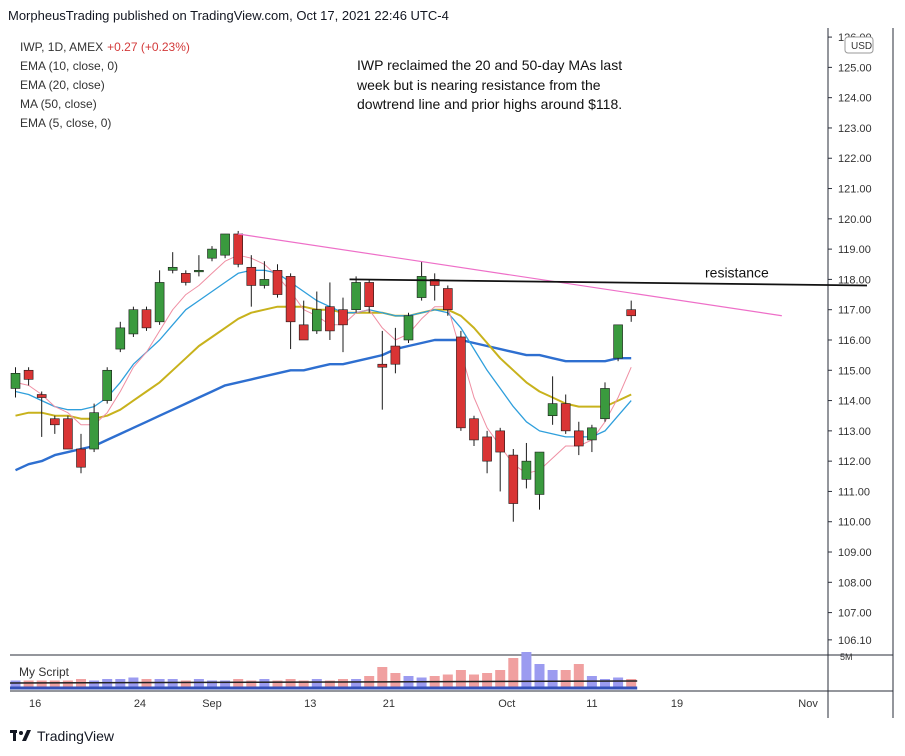 This screenshot has height=756, width=905. I want to click on price-tick-label: 110.00, so click(854, 523).